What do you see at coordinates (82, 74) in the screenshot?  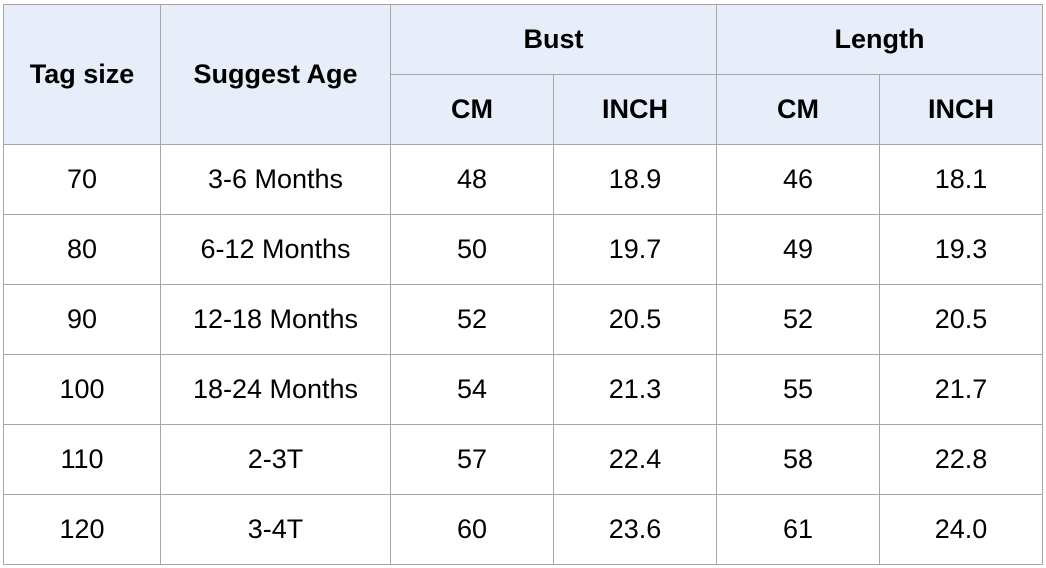 I see `header-tag-size: Tag size` at bounding box center [82, 74].